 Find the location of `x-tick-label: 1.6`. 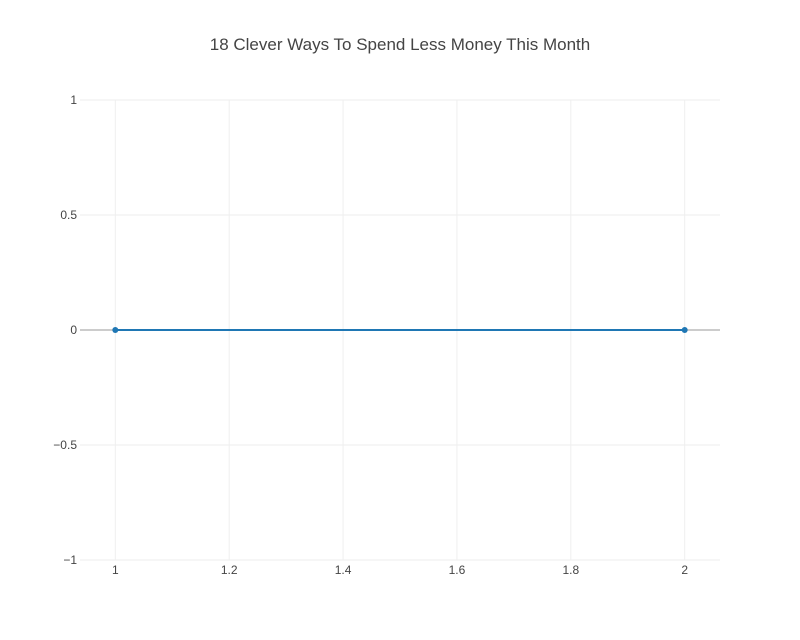

x-tick-label: 1.6 is located at coordinates (457, 570).